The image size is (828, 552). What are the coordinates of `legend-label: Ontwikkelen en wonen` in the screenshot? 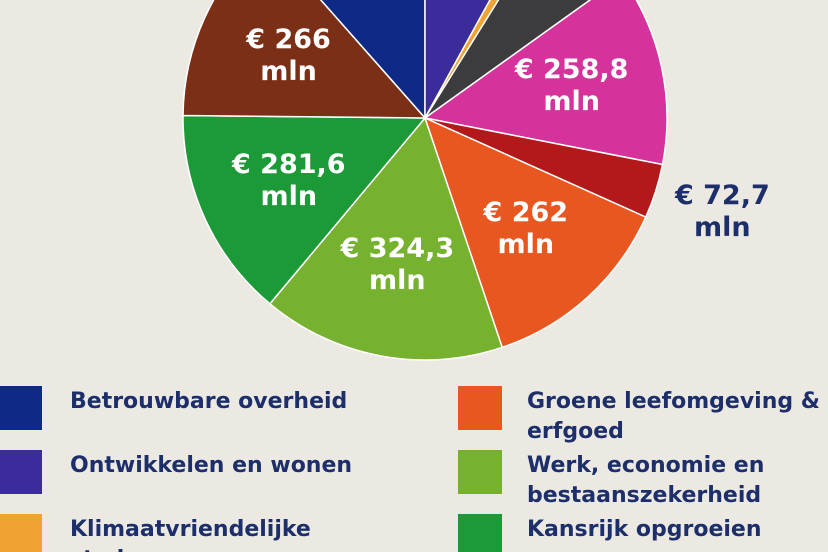 It's located at (211, 465).